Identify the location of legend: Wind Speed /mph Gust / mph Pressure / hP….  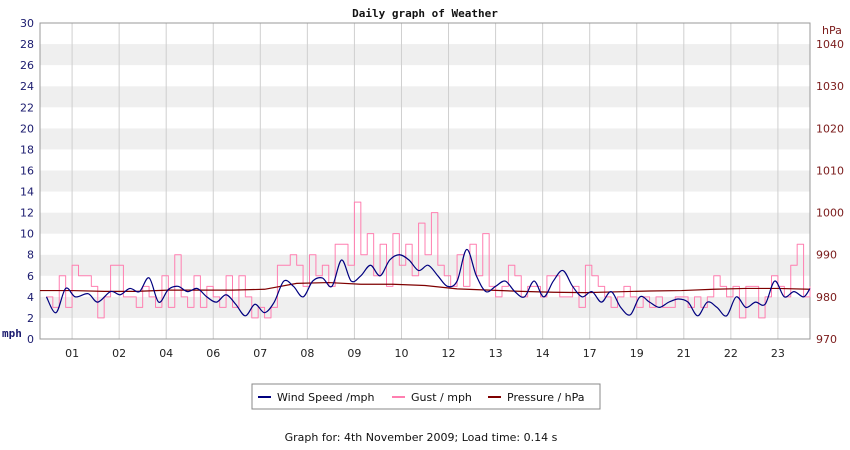
(426, 396).